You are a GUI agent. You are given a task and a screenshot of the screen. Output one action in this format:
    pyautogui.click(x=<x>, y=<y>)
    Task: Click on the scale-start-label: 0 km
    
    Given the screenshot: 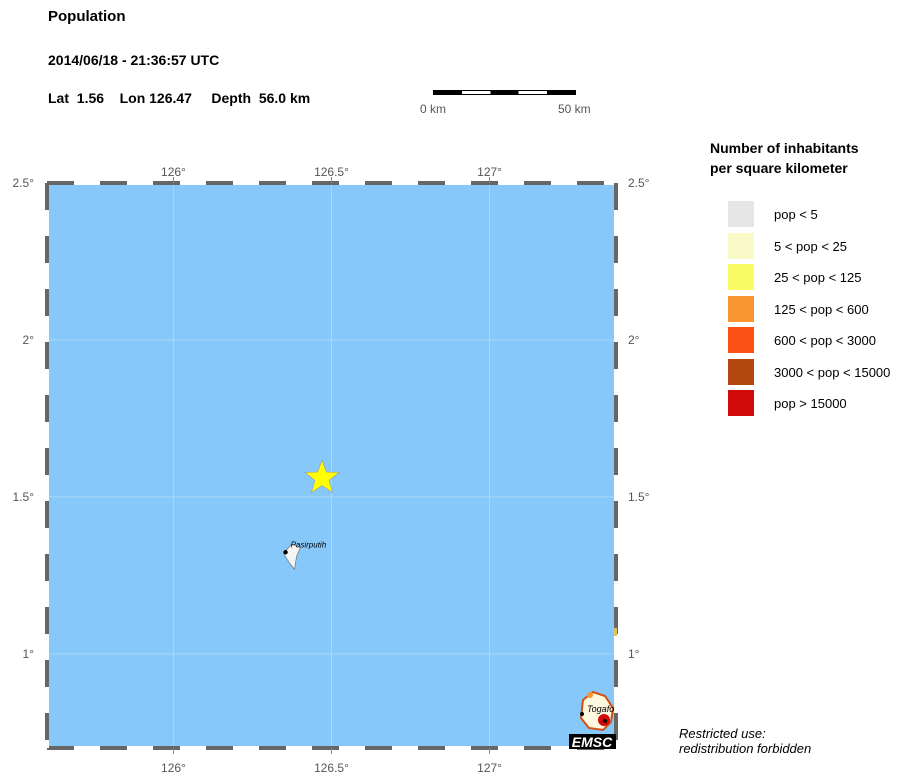 What is the action you would take?
    pyautogui.click(x=433, y=109)
    